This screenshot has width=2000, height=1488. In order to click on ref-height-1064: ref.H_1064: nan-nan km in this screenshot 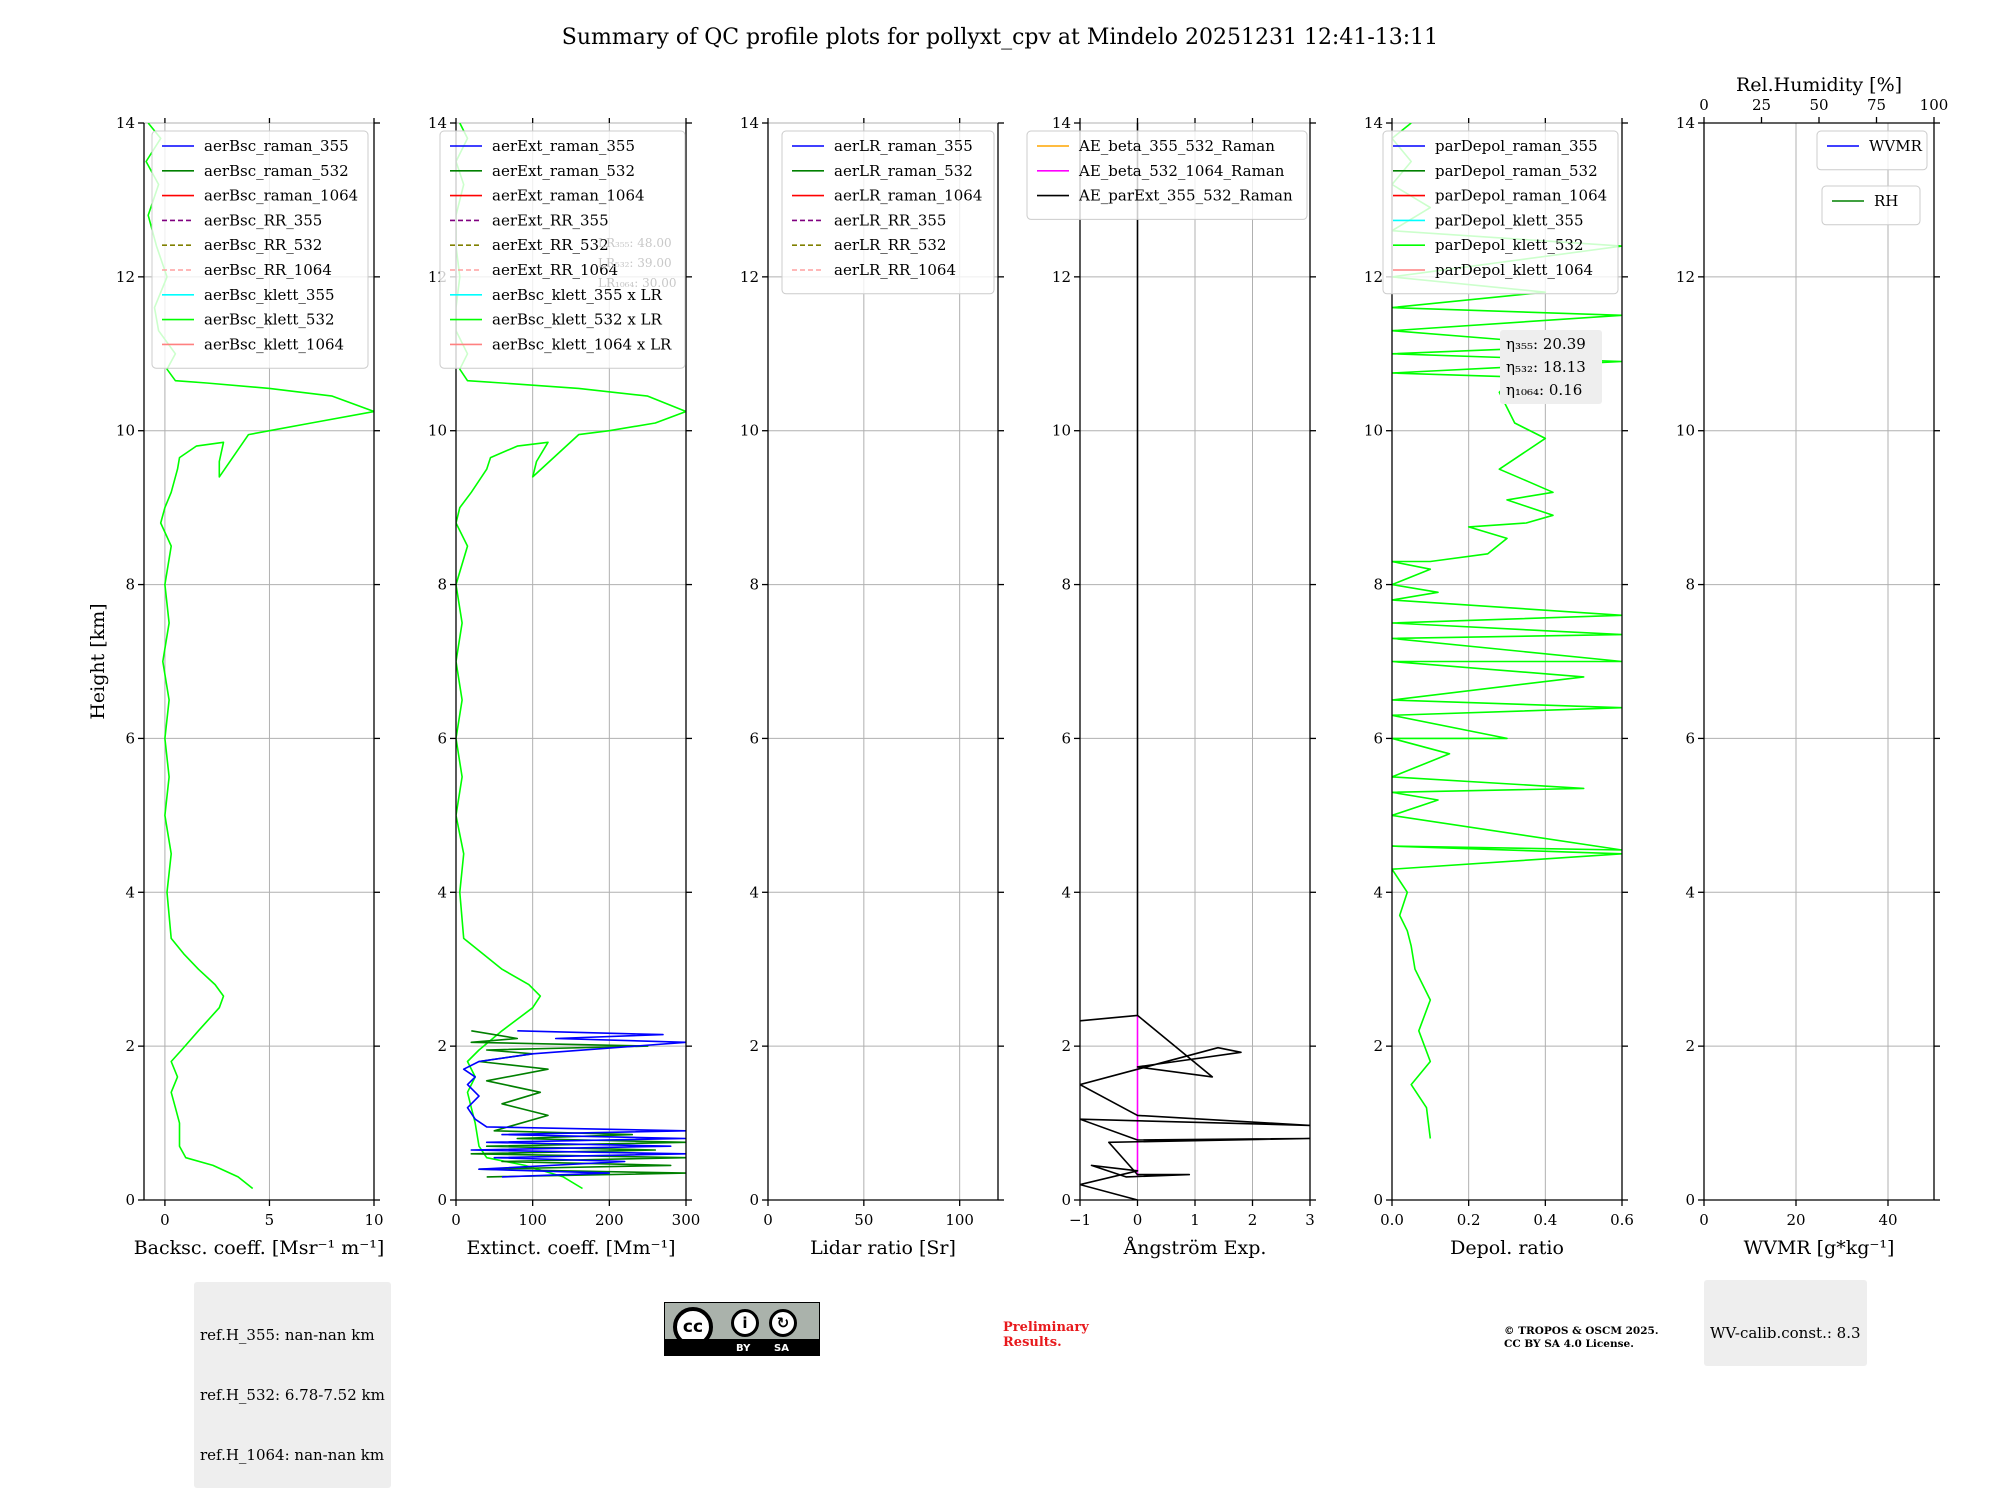, I will do `click(292, 1455)`.